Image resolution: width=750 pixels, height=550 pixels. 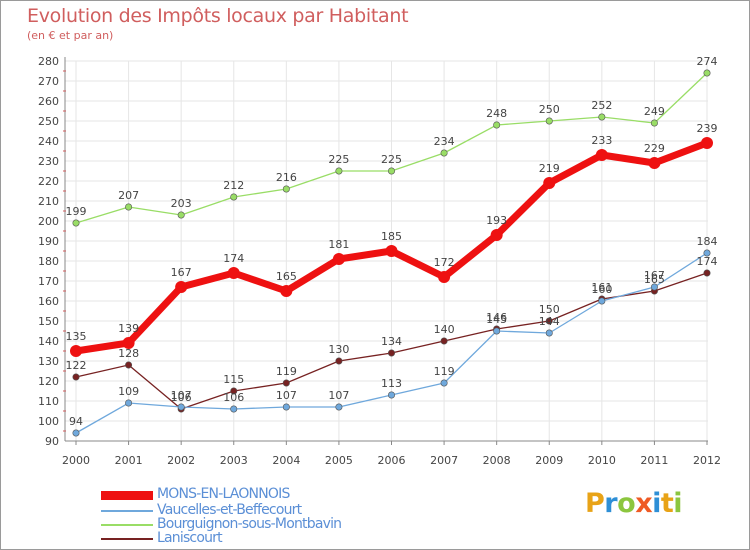 What do you see at coordinates (249, 524) in the screenshot?
I see `legend-label-bourguignon: Bourguignon-sous-Montbavin` at bounding box center [249, 524].